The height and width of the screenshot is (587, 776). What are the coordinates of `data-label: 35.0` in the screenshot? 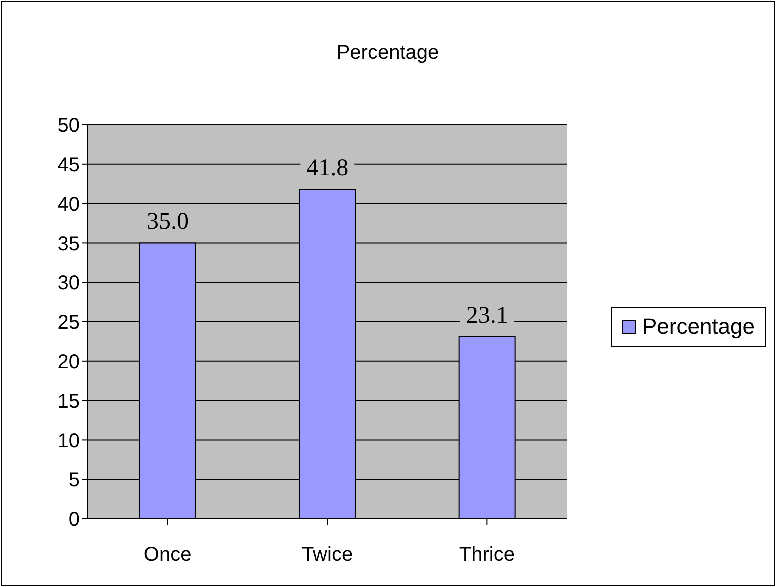 It's located at (168, 222).